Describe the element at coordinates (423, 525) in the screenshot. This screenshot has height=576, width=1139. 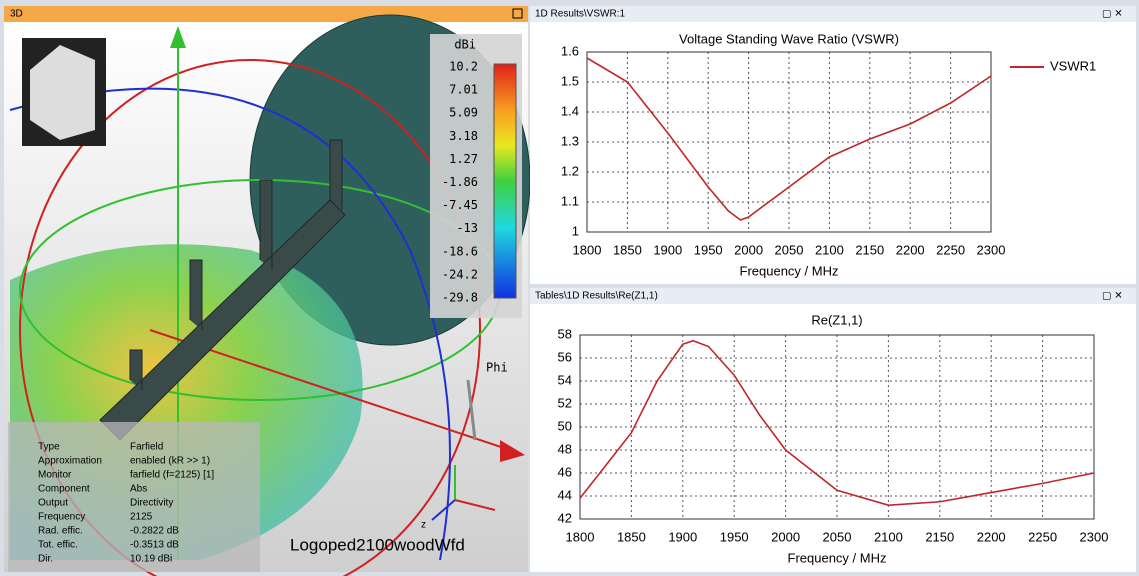
I see `z-label: z` at that location.